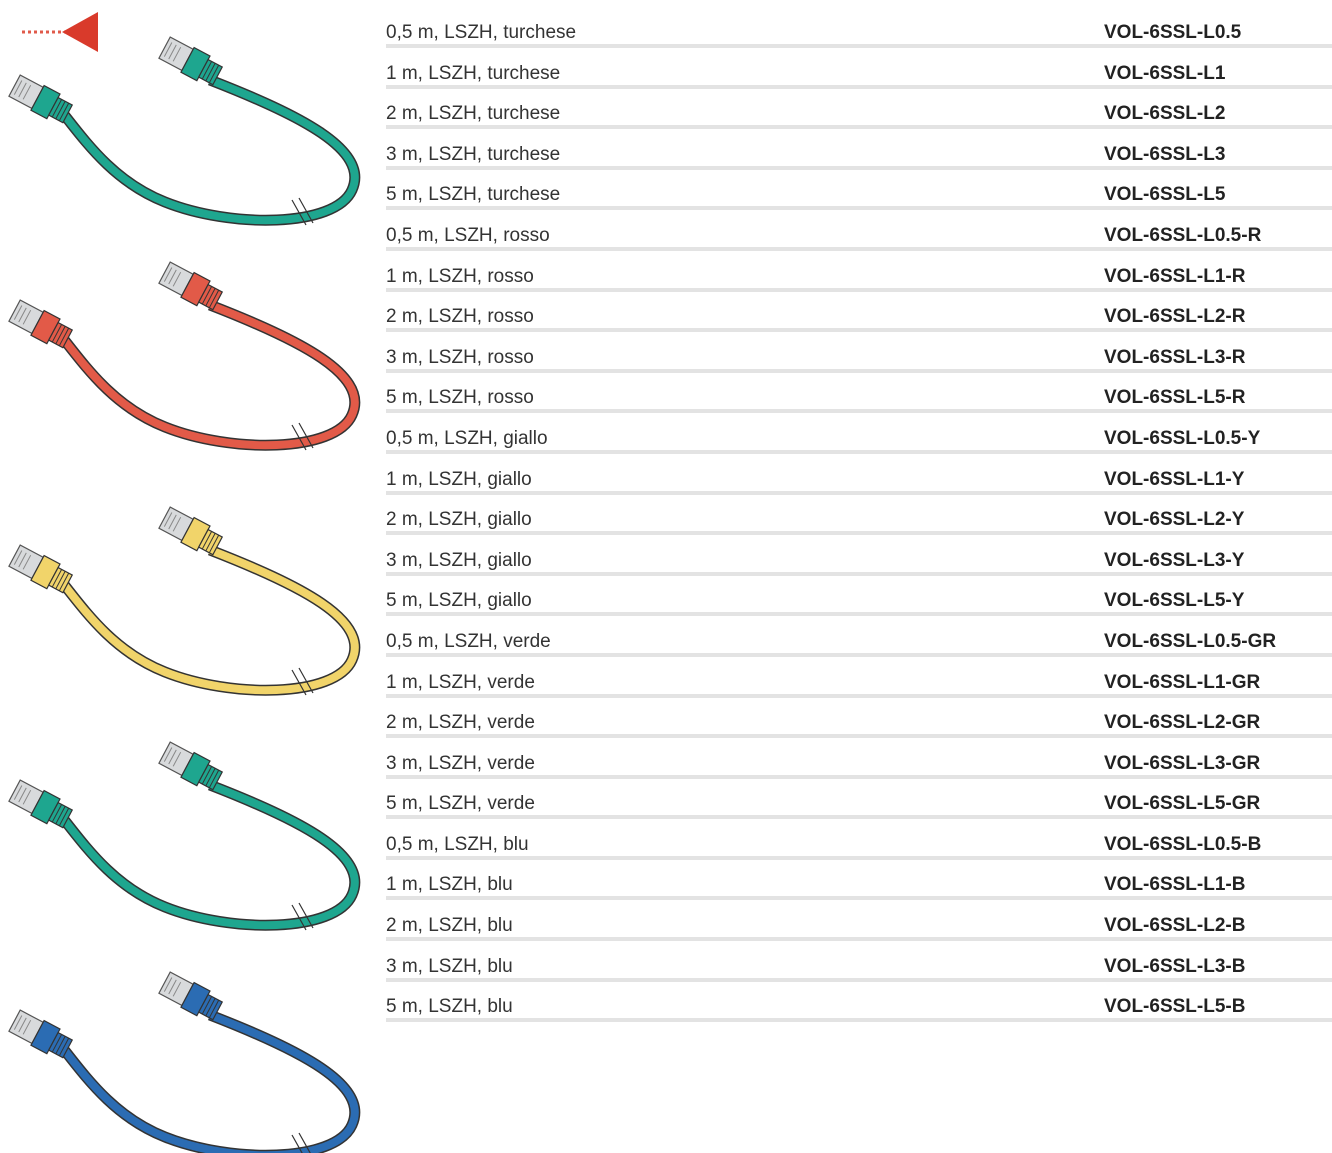 This screenshot has height=1153, width=1332. Describe the element at coordinates (60, 32) in the screenshot. I see `view-arrow-icon` at that location.